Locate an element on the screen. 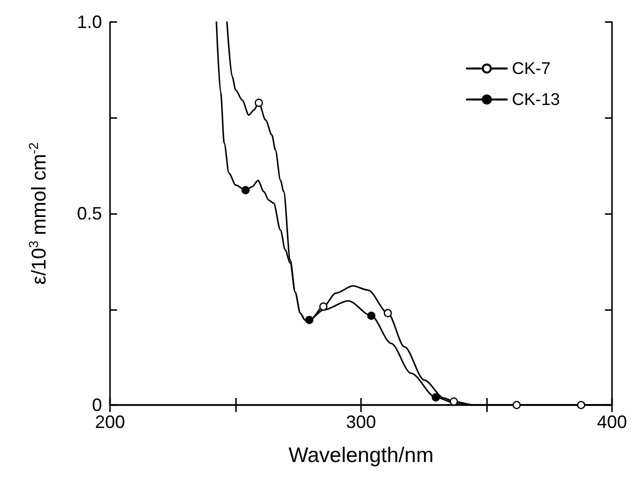 This screenshot has height=483, width=635. legend-label: CK-13 is located at coordinates (536, 99).